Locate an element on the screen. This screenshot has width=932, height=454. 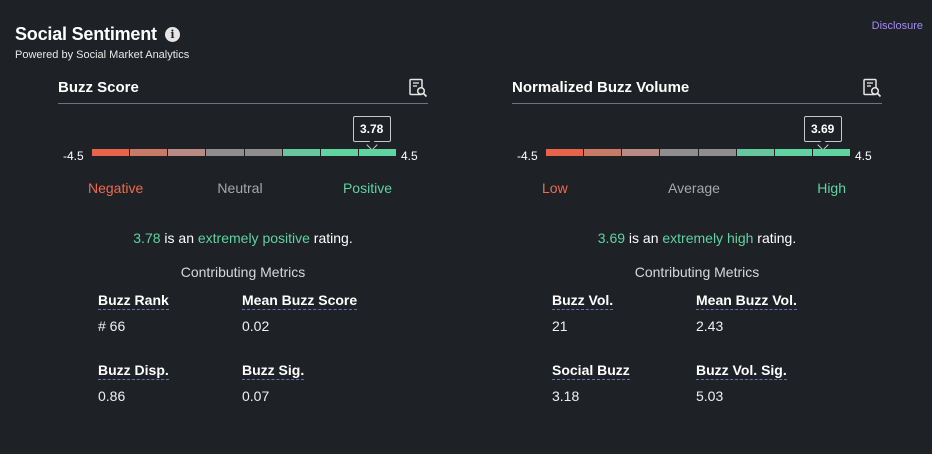
metric-value: # 66 is located at coordinates (112, 326).